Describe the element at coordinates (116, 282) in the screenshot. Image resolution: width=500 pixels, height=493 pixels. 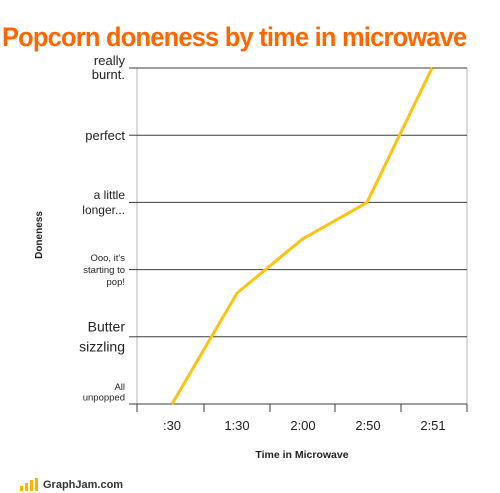
I see `y-tick-label: pop!` at that location.